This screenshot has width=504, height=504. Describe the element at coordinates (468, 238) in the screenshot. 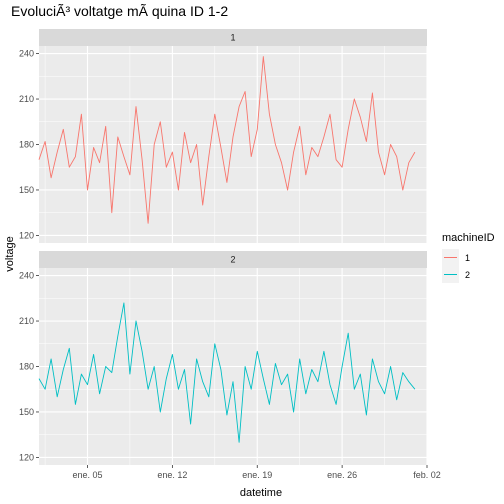

I see `legend-title: machineID` at that location.